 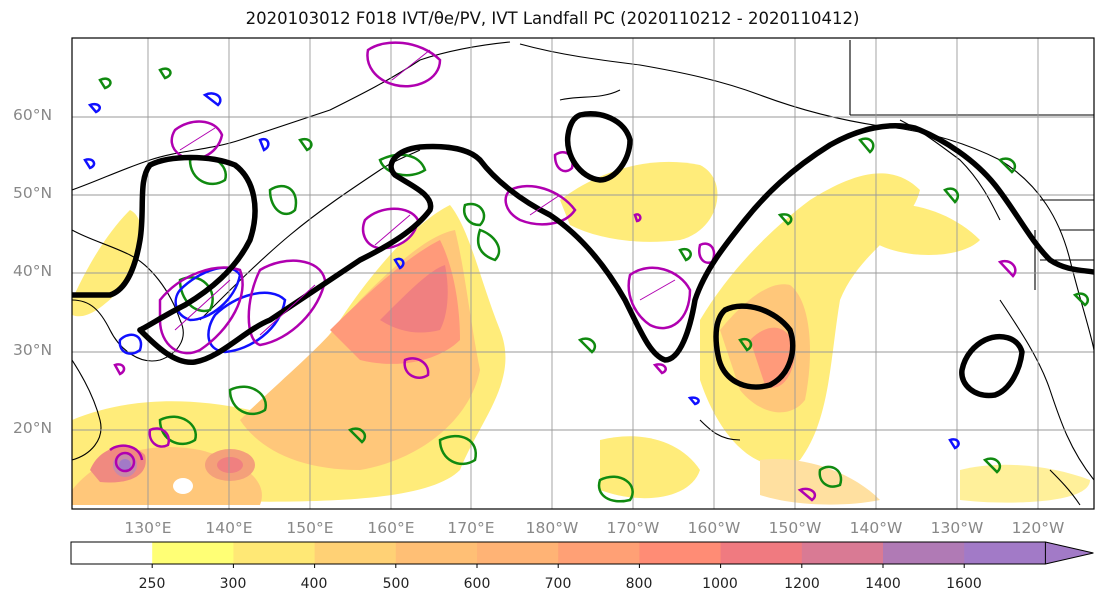 I want to click on colorbar-tick-label: 800, so click(x=639, y=584).